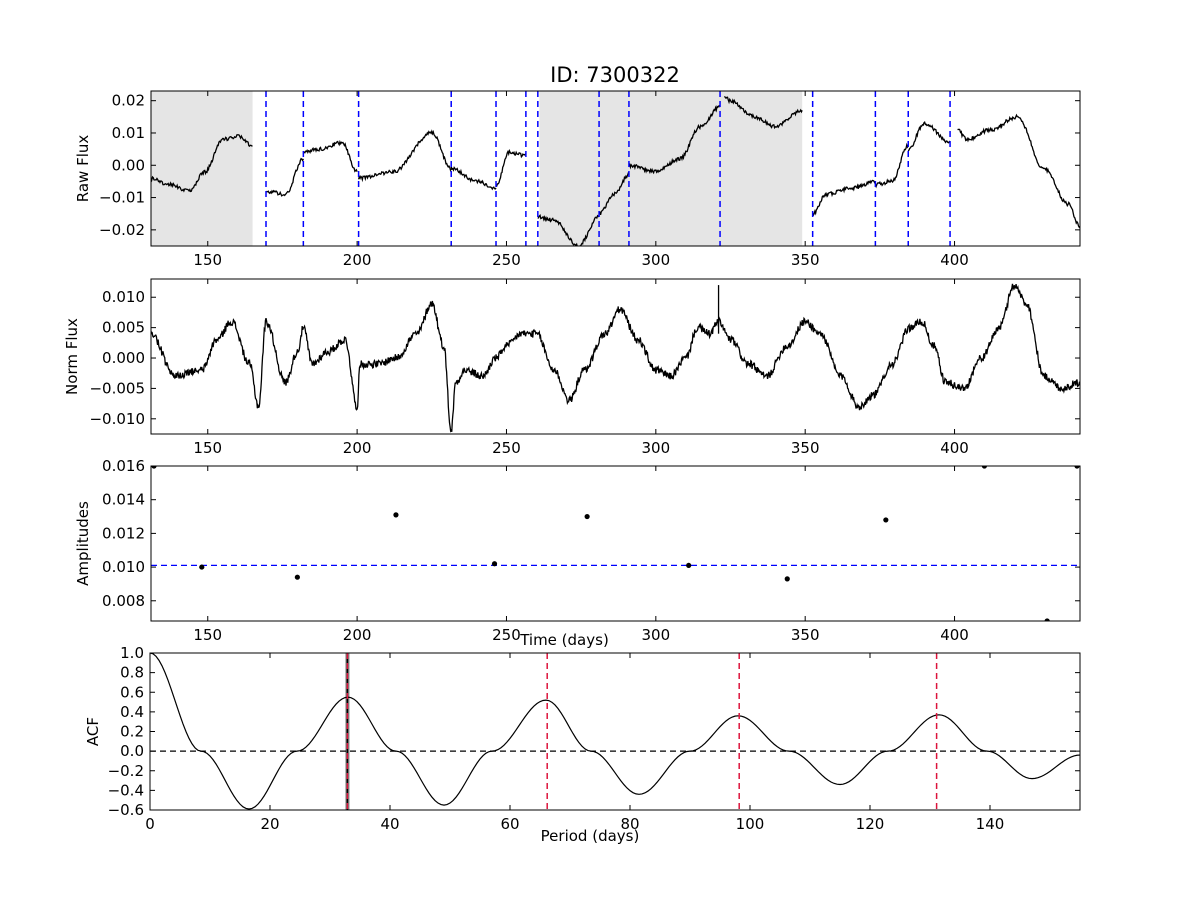 The width and height of the screenshot is (1200, 900). What do you see at coordinates (805, 260) in the screenshot?
I see `raw-xtick-label: 350` at bounding box center [805, 260].